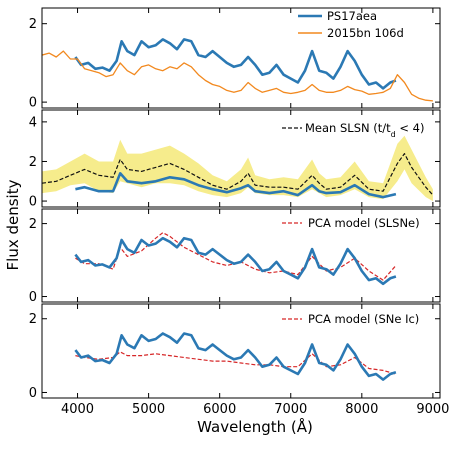 This screenshot has height=450, width=450. I want to click on scatter-band, so click(237, 168).